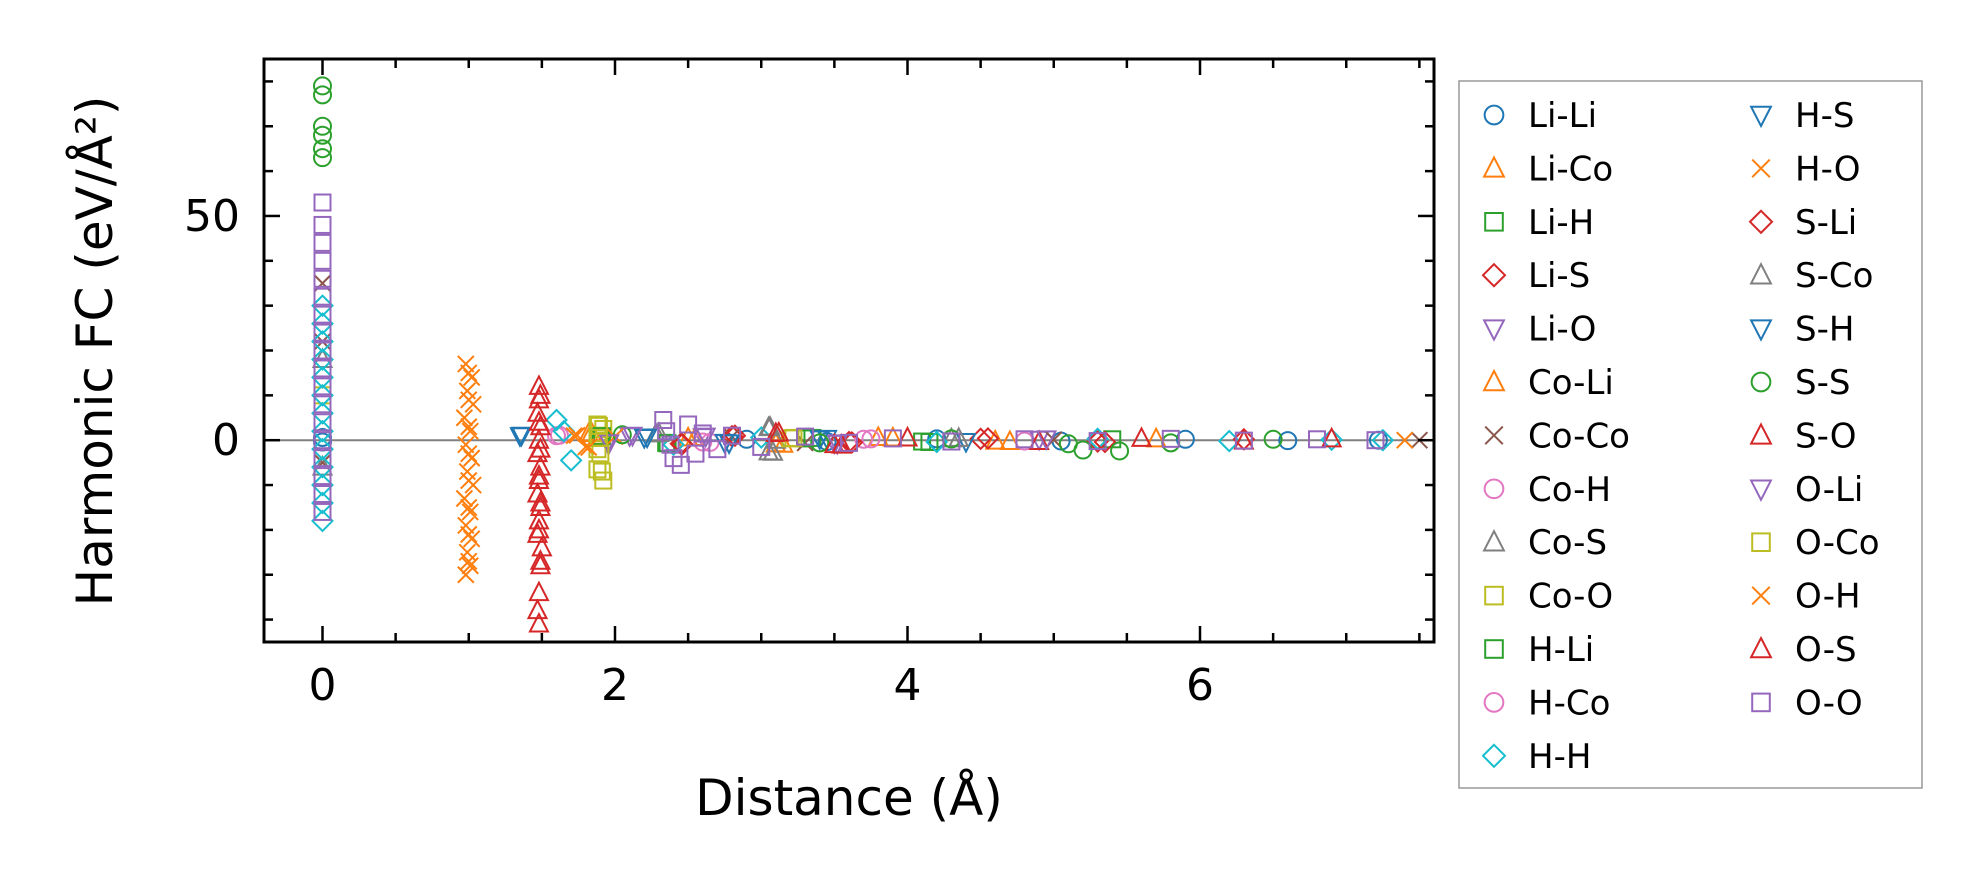 The height and width of the screenshot is (883, 1967). Describe the element at coordinates (1548, 597) in the screenshot. I see `legend-item: Co-O` at that location.